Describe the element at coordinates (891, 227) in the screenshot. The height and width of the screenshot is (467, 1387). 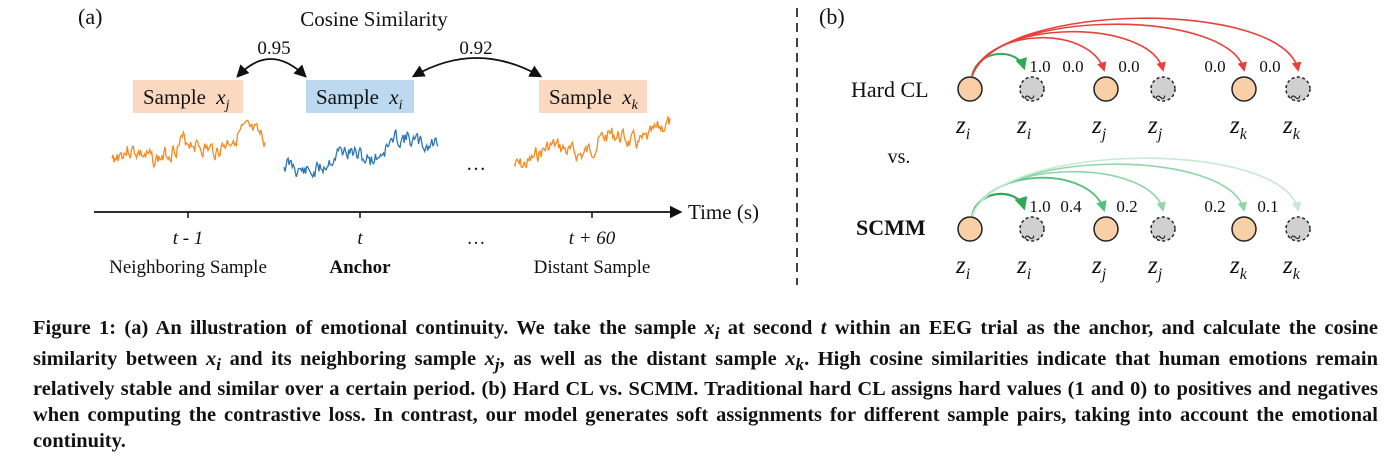
I see `scmm-label: SCMM` at that location.